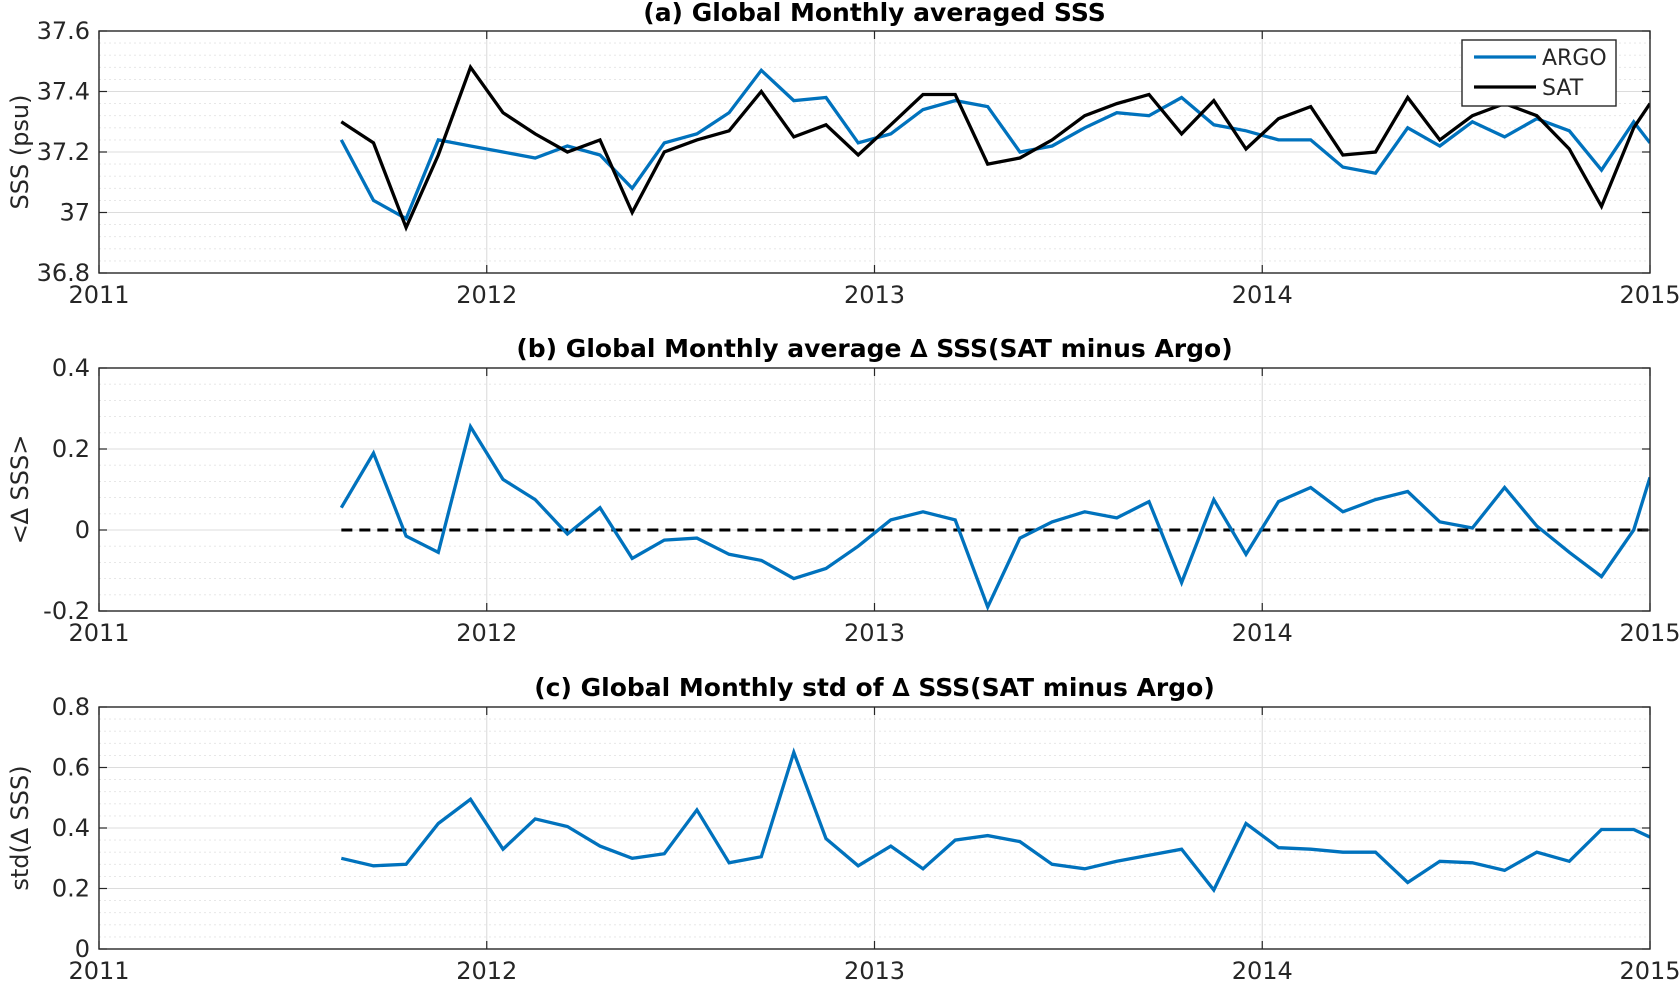 Image resolution: width=1679 pixels, height=982 pixels. I want to click on y-tick-label: 0.8, so click(71, 707).